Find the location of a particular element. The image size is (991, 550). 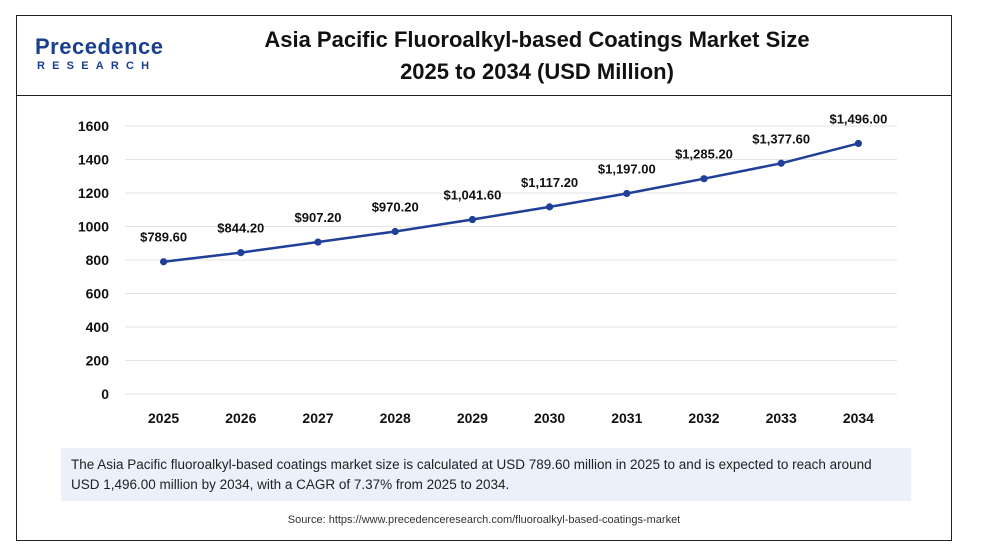

y-axis: 0 200 400 600 800 1000 1200 1400 1600 is located at coordinates (93, 260).